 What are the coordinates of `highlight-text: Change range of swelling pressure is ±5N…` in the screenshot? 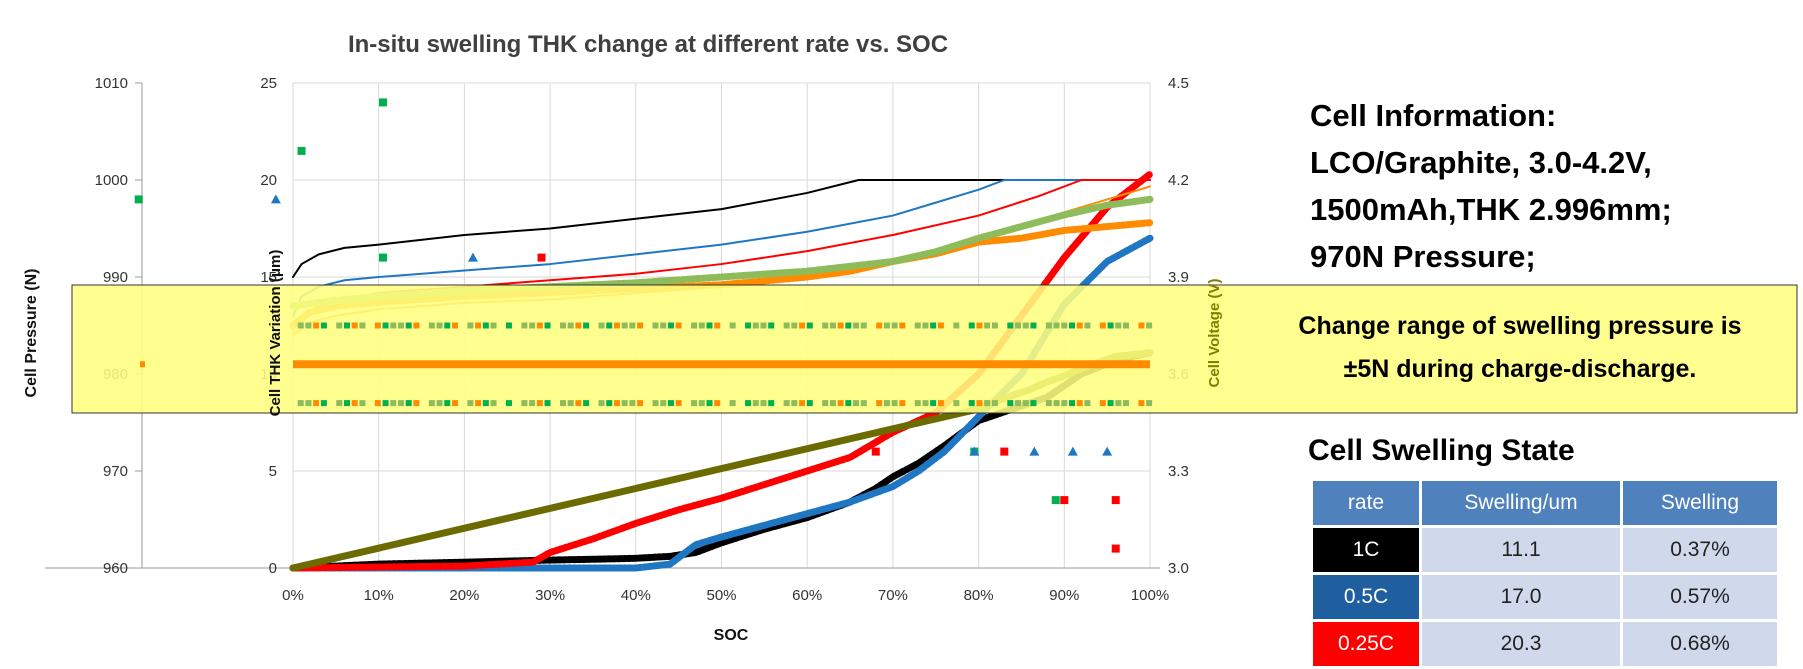 It's located at (1520, 348).